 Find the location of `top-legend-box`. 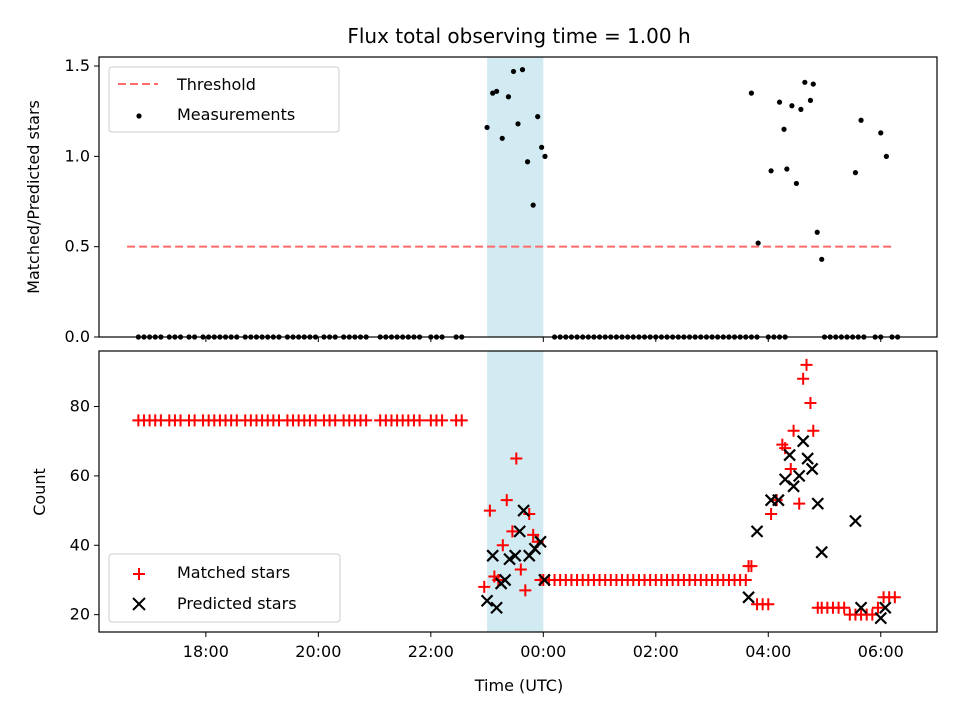

top-legend-box is located at coordinates (224, 99).